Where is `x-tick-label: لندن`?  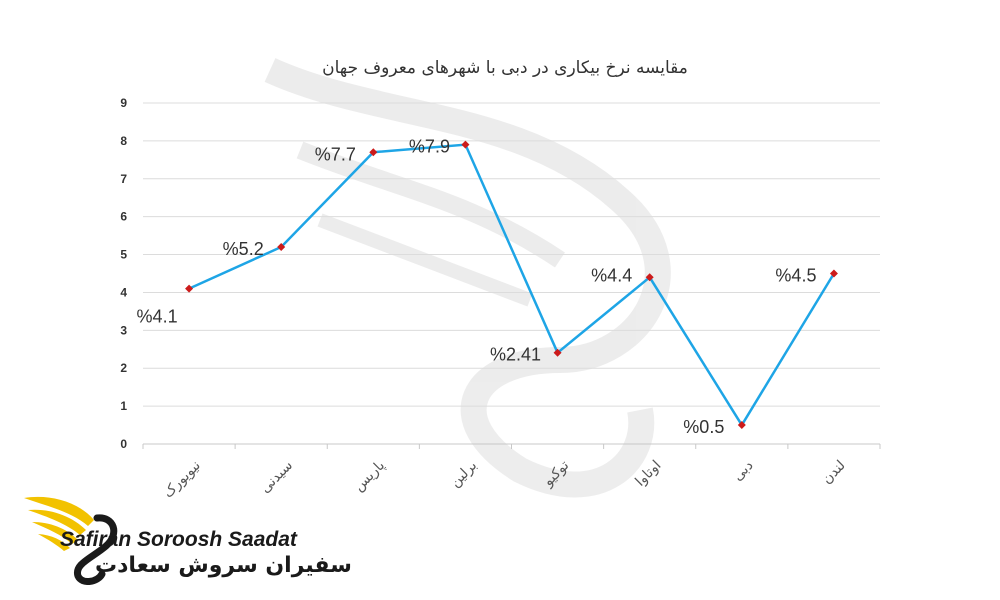 x-tick-label: لندن is located at coordinates (834, 473).